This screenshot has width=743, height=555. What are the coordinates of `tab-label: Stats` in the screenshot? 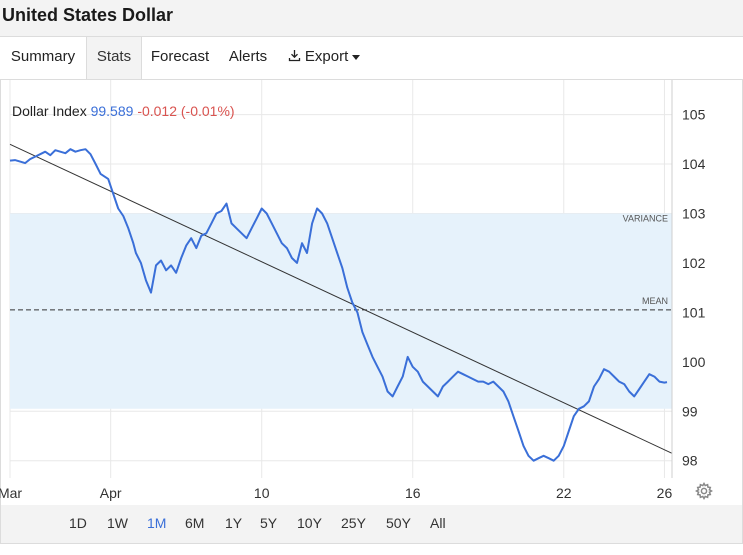 It's located at (114, 56).